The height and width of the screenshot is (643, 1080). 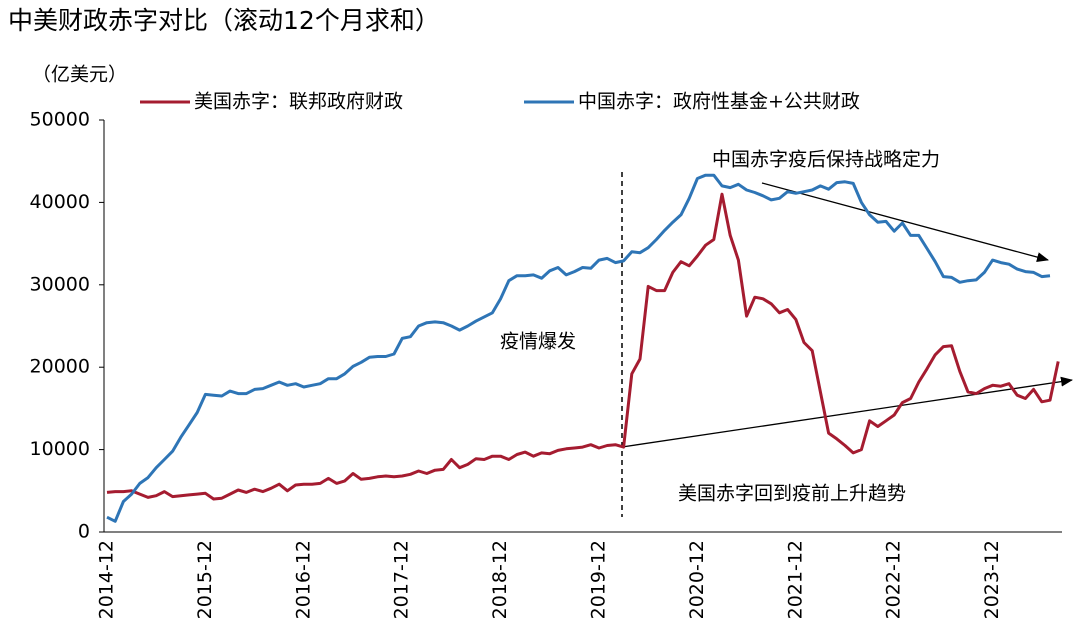 I want to click on x-tick-label: 2023-12, so click(x=992, y=579).